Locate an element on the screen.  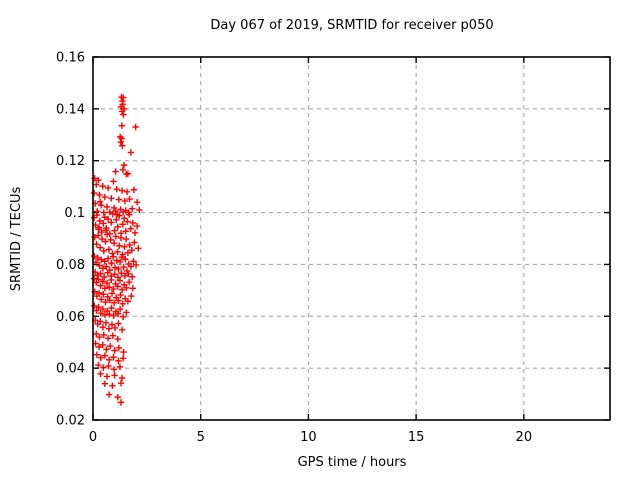
x-tick-label: 0 is located at coordinates (93, 437).